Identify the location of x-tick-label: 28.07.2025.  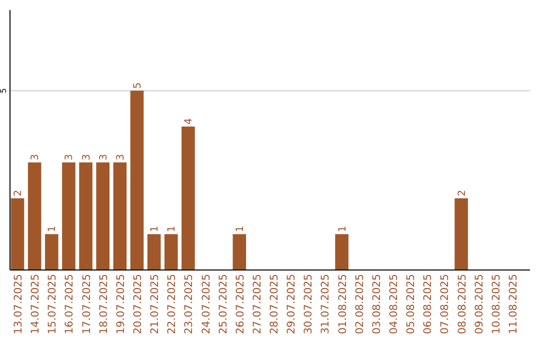
(274, 304).